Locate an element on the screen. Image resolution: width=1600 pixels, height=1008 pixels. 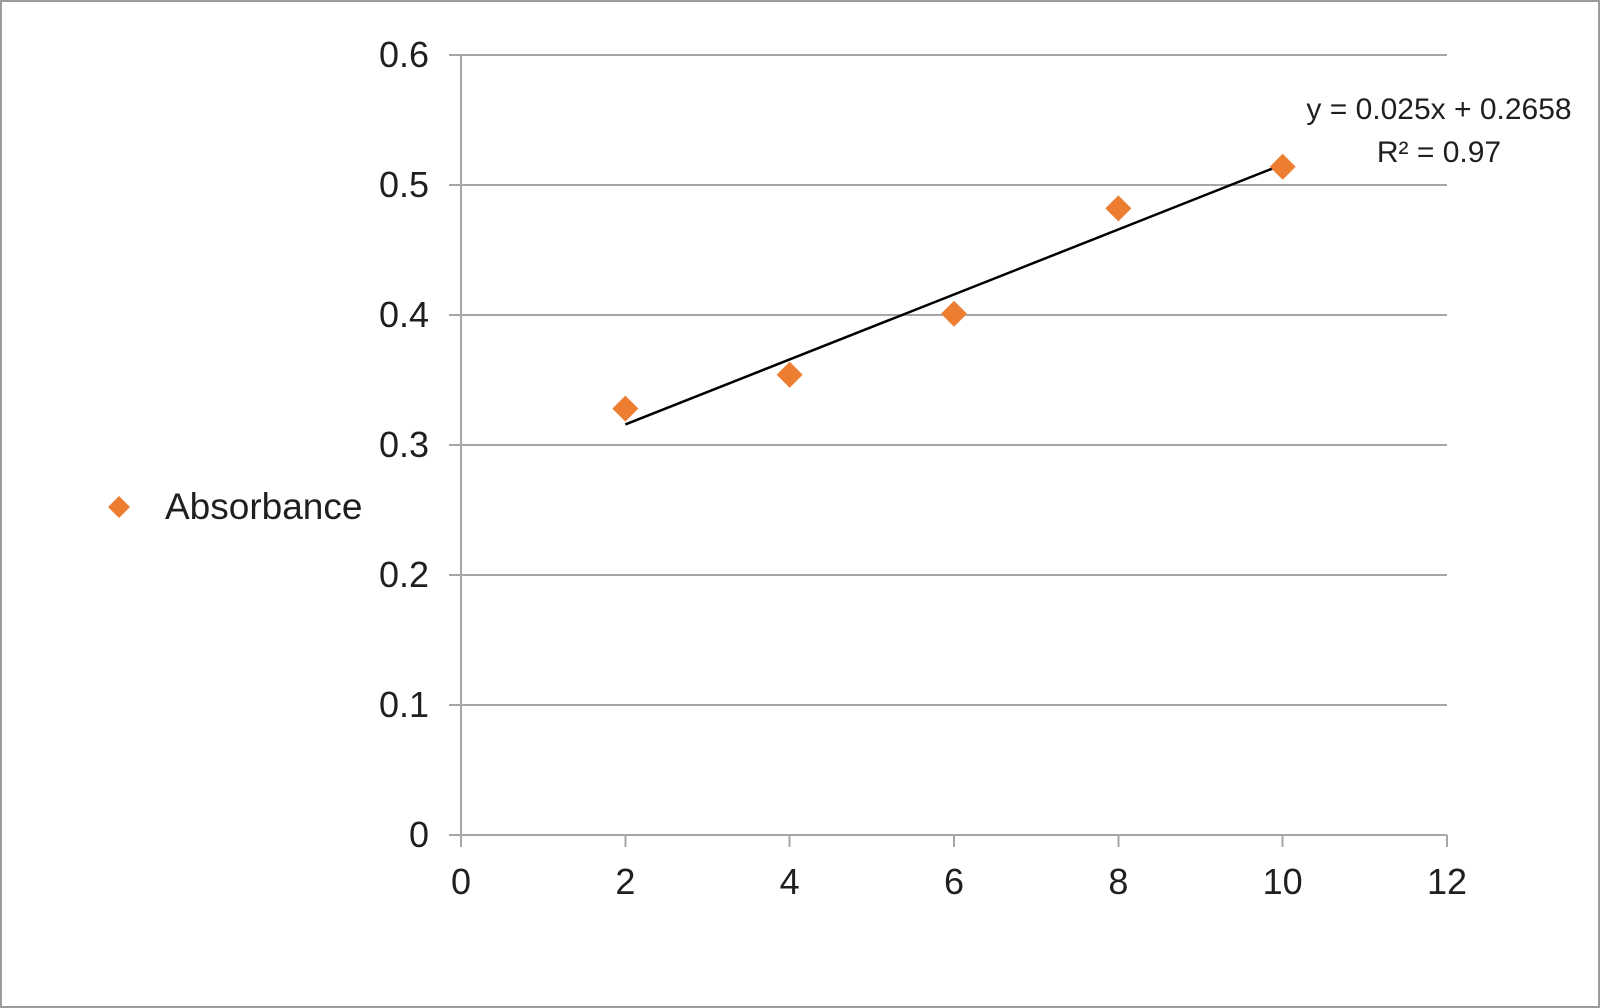
y-tick-label: 0.2 is located at coordinates (404, 574).